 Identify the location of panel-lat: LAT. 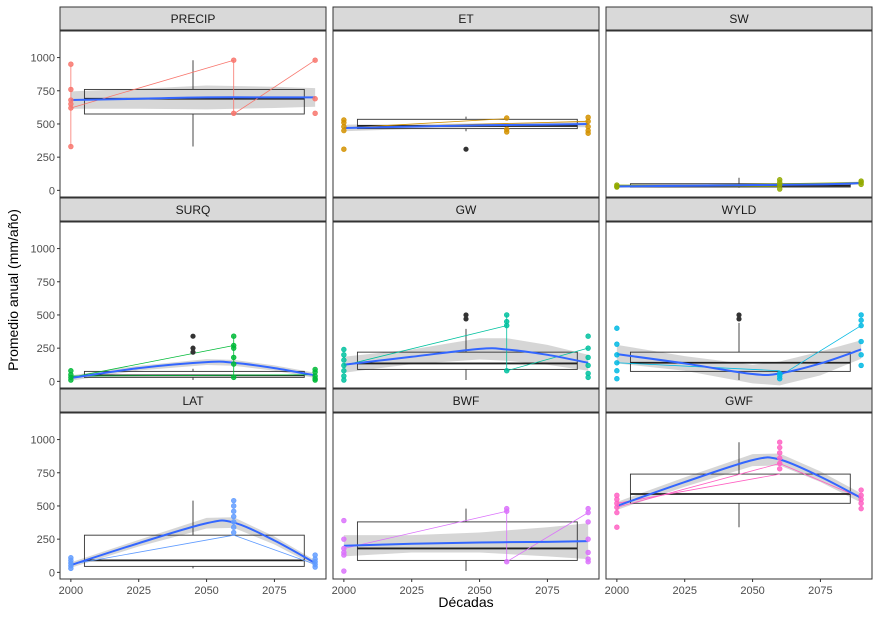
(193, 484).